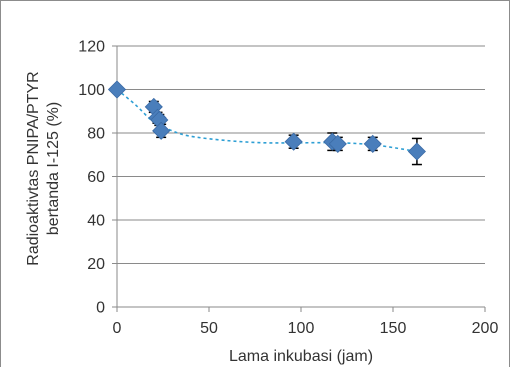 This screenshot has height=368, width=510. What do you see at coordinates (96, 264) in the screenshot?
I see `y-tick-label: 20` at bounding box center [96, 264].